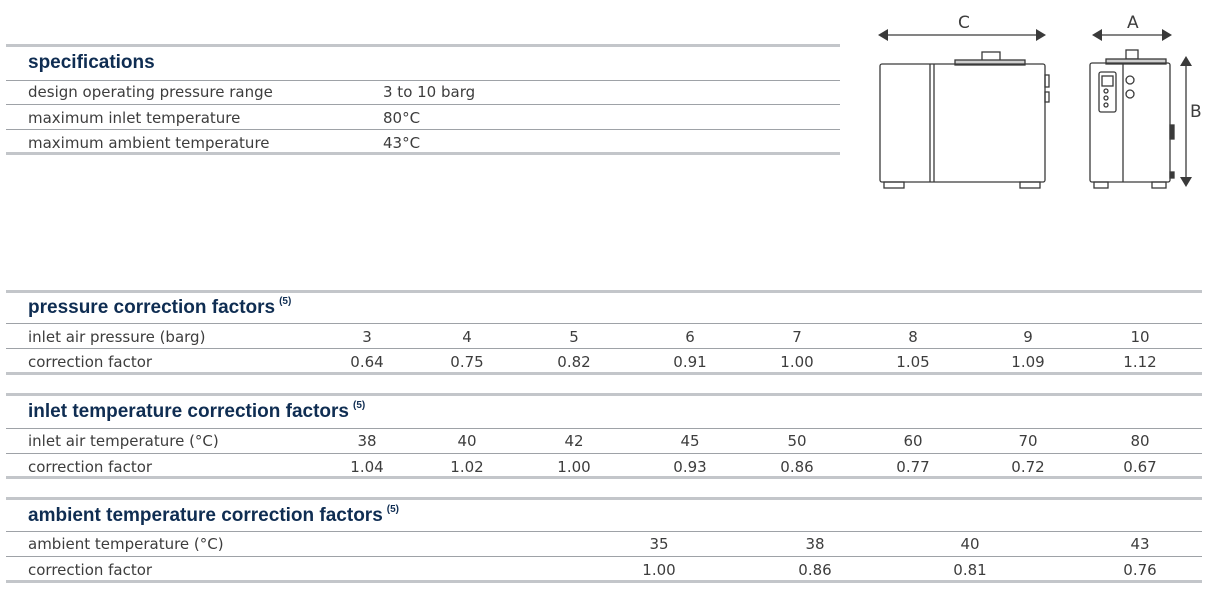  Describe the element at coordinates (964, 120) in the screenshot. I see `dryer-side-view` at that location.